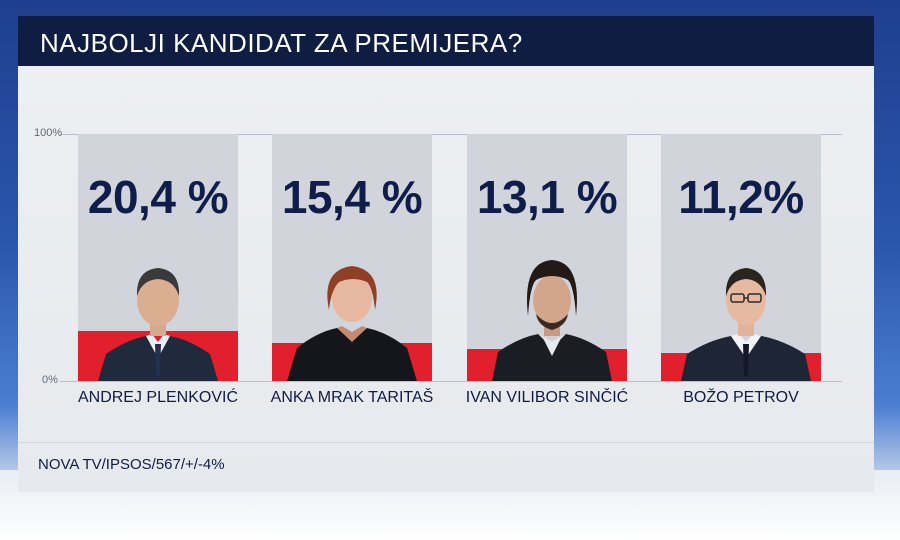 The height and width of the screenshot is (540, 900). Describe the element at coordinates (131, 464) in the screenshot. I see `source-note: NOVA TV/IPSOS/567/+/-4%` at that location.